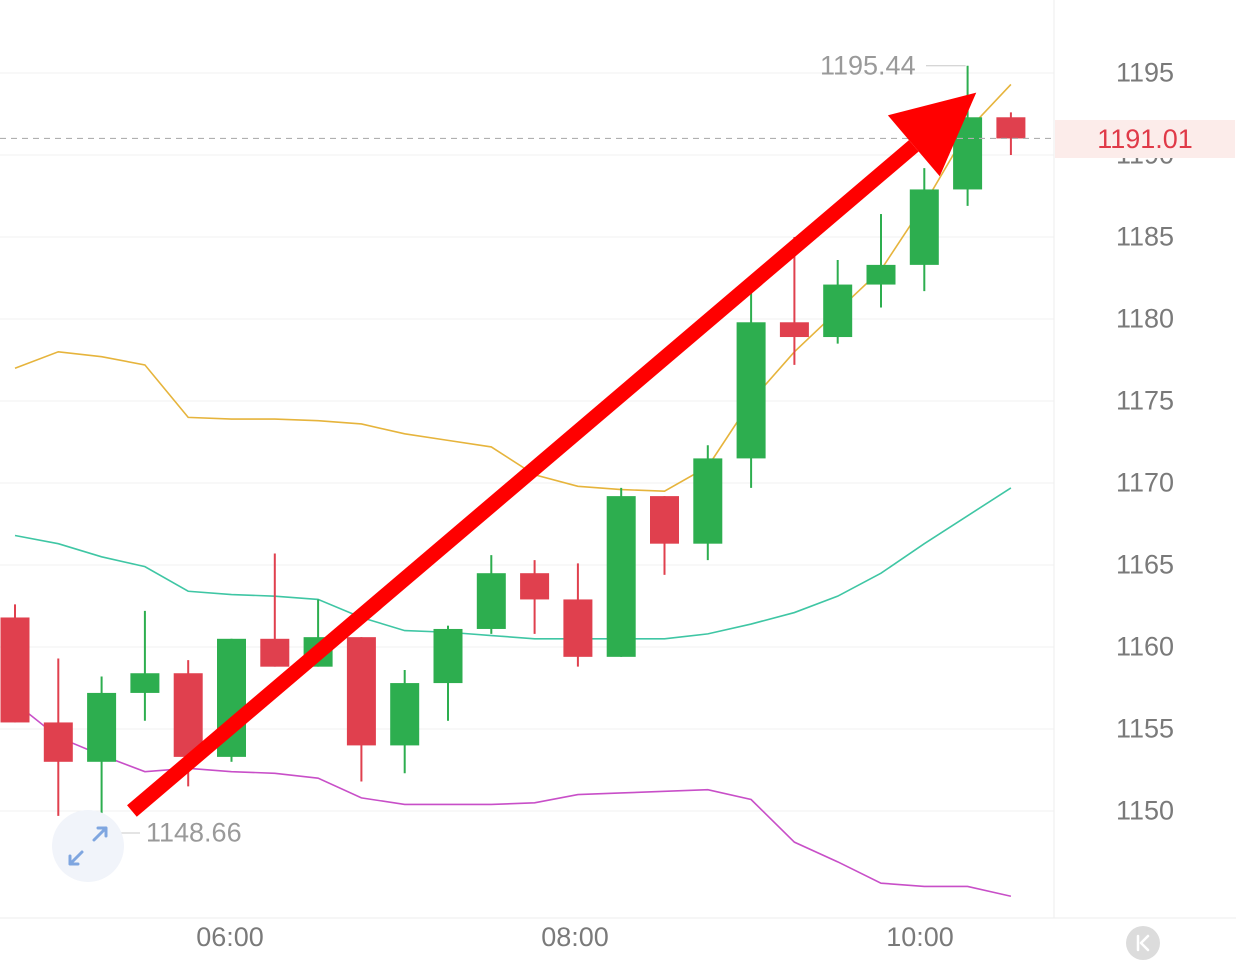 The height and width of the screenshot is (969, 1236). I want to click on expand-arrows-icon, so click(88, 846).